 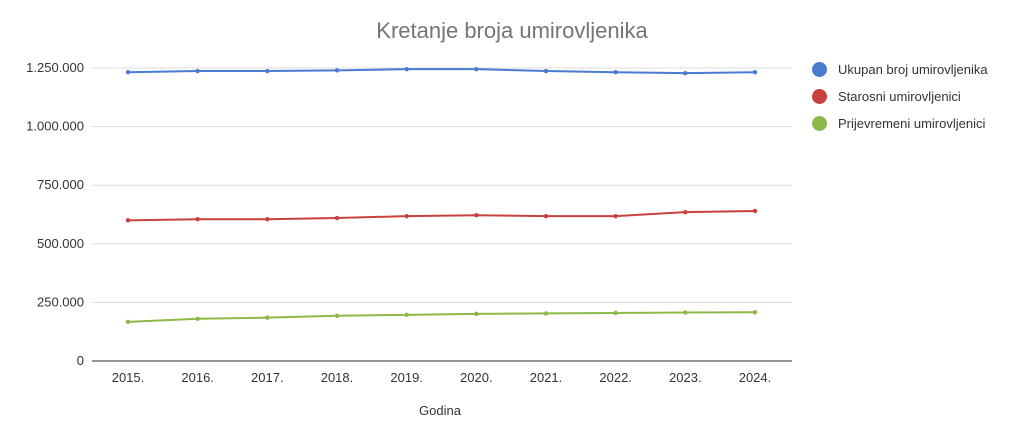 What do you see at coordinates (912, 123) in the screenshot?
I see `legend-label: Prijevremeni umirovljenici` at bounding box center [912, 123].